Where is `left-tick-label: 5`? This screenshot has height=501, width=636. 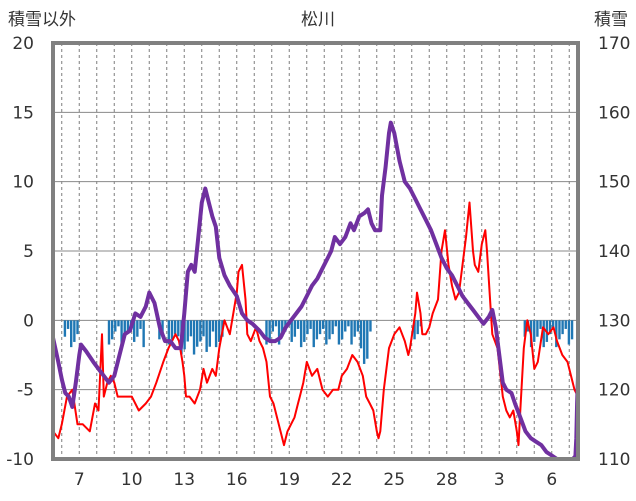 left-tick-label: 5 is located at coordinates (28, 252).